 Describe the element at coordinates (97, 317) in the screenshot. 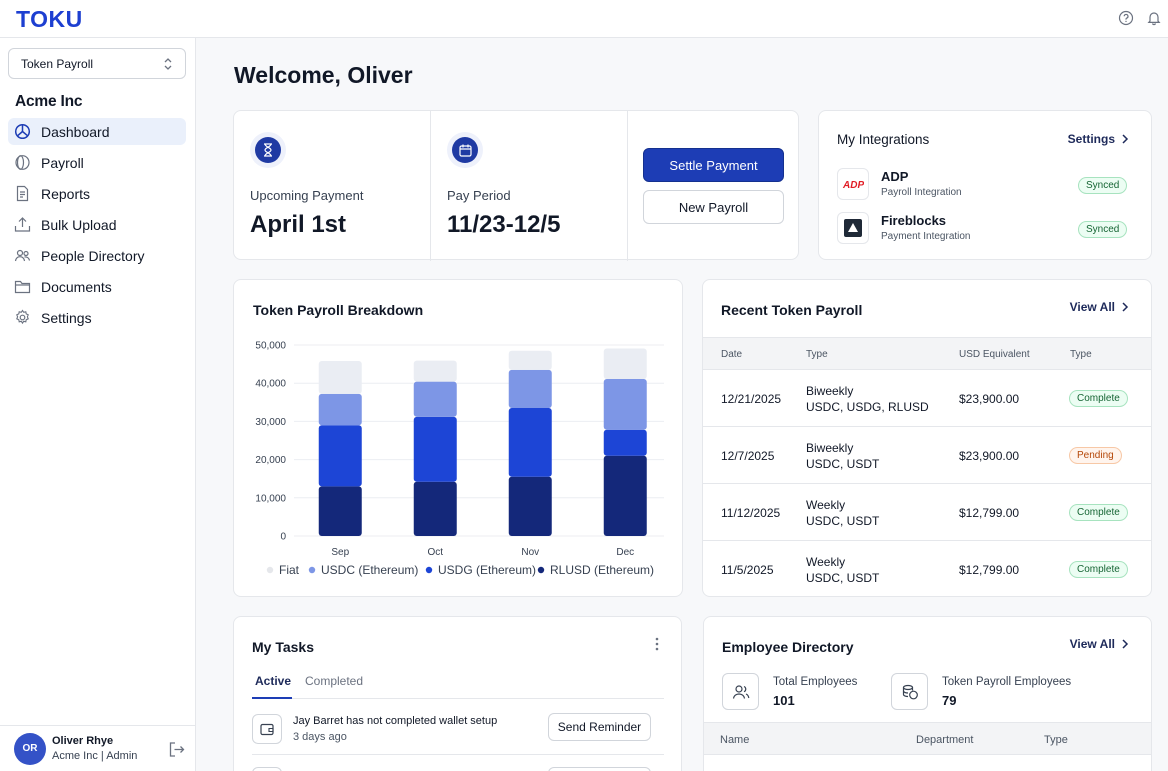

I see `sidebar-item-settings: Settings` at that location.